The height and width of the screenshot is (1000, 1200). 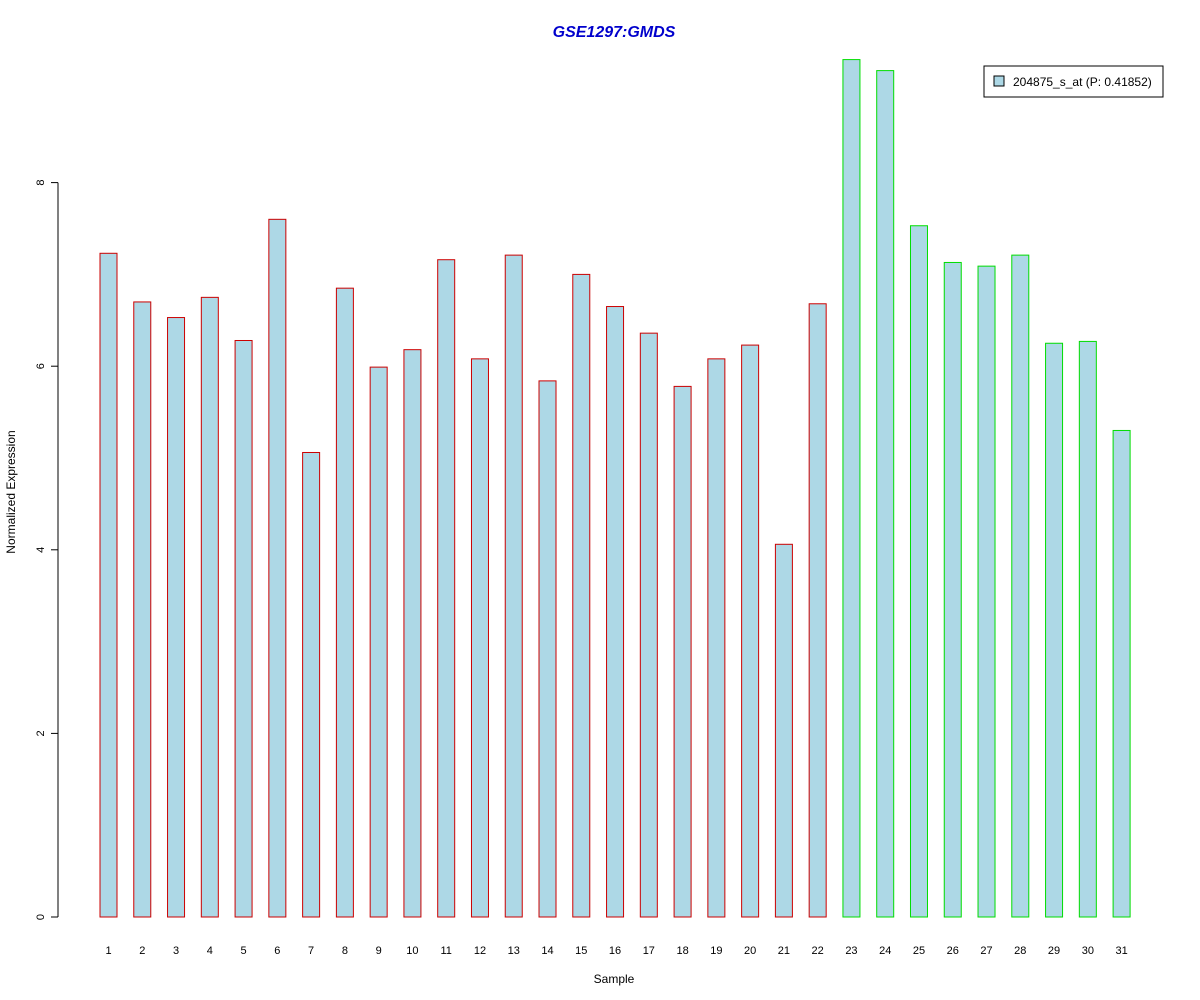 What do you see at coordinates (999, 81) in the screenshot?
I see `legend-swatch` at bounding box center [999, 81].